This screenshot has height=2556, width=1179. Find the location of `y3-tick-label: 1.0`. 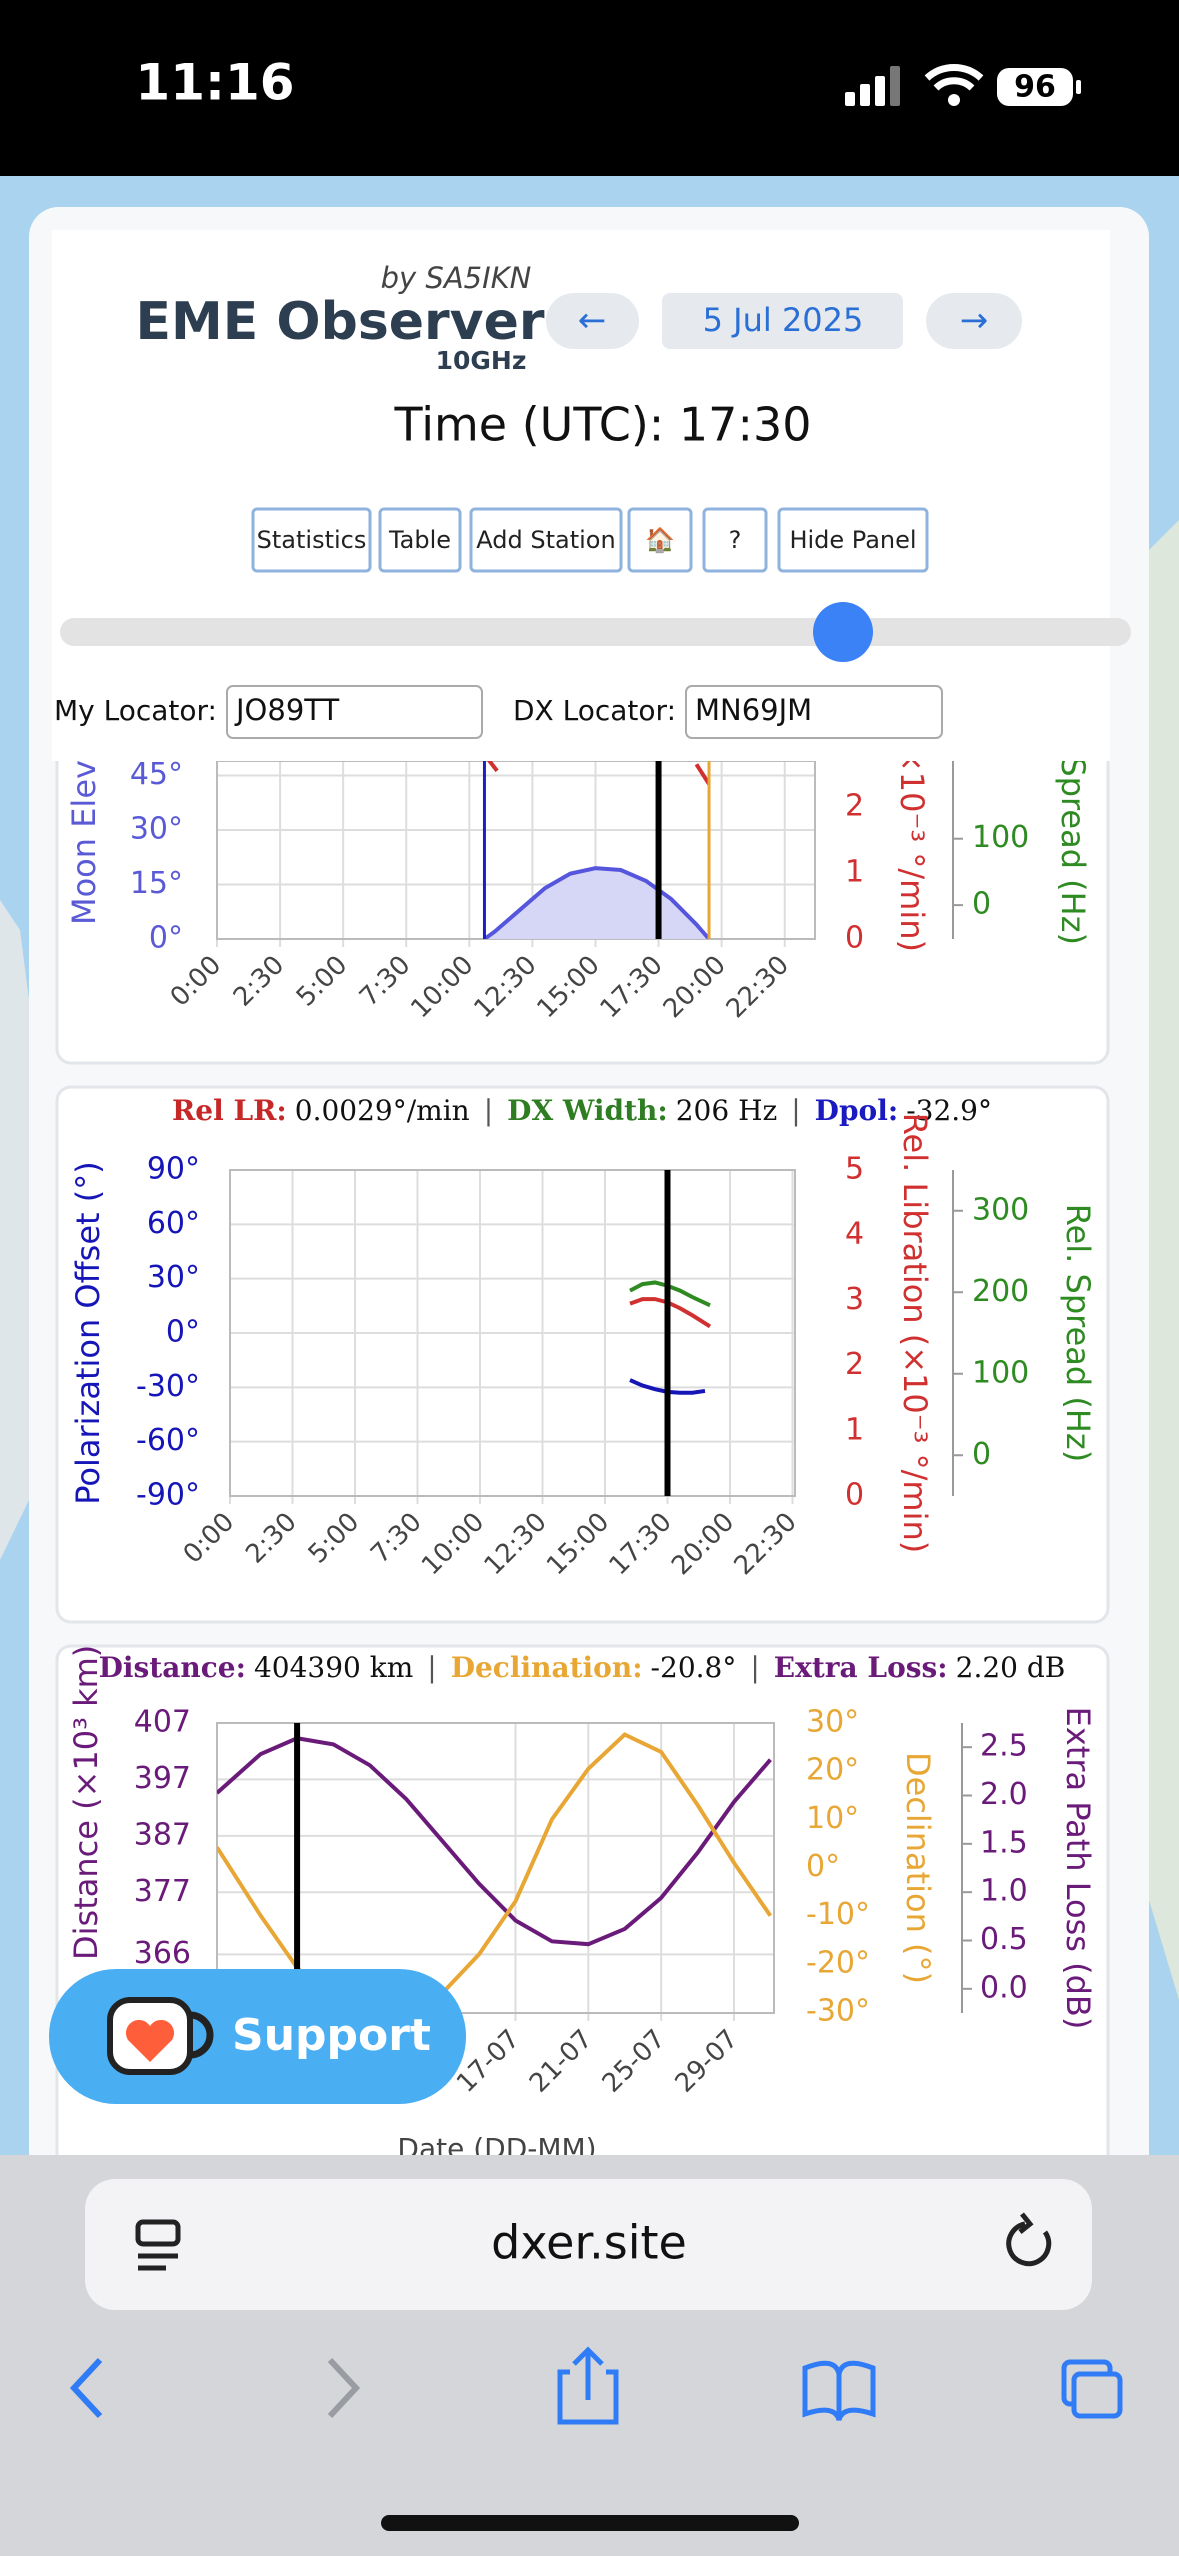

y3-tick-label: 1.0 is located at coordinates (1004, 1891).